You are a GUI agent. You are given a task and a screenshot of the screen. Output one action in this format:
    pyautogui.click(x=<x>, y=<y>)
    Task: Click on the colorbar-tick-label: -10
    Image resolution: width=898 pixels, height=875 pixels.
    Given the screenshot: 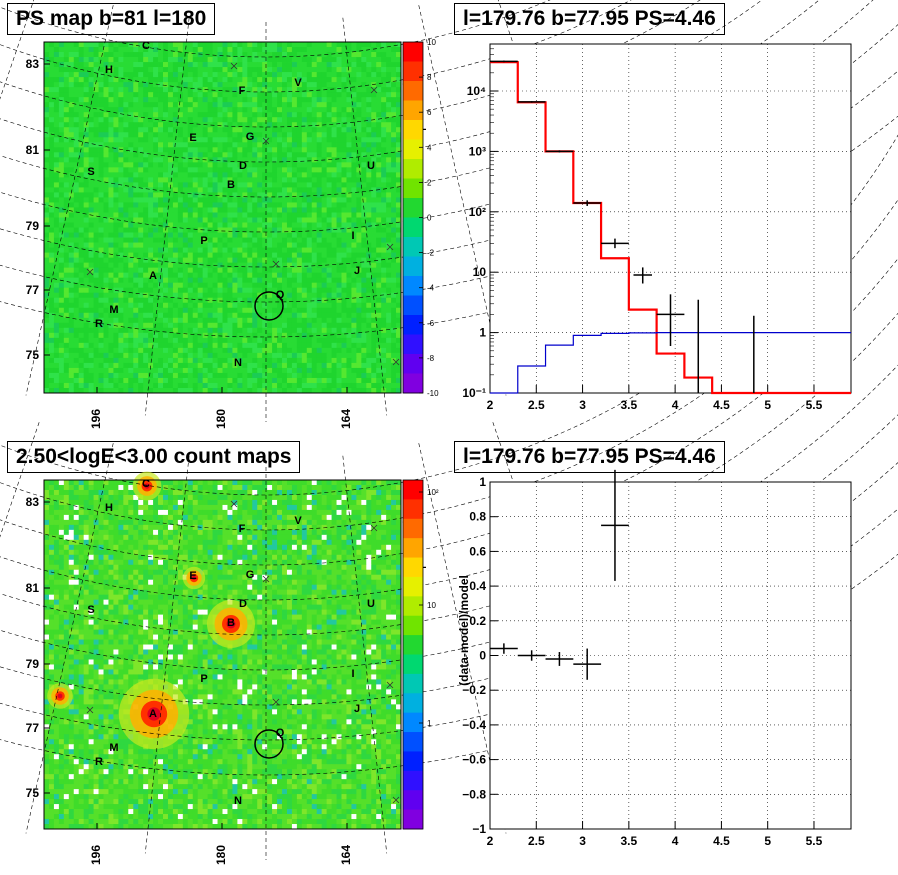 What is the action you would take?
    pyautogui.click(x=433, y=393)
    